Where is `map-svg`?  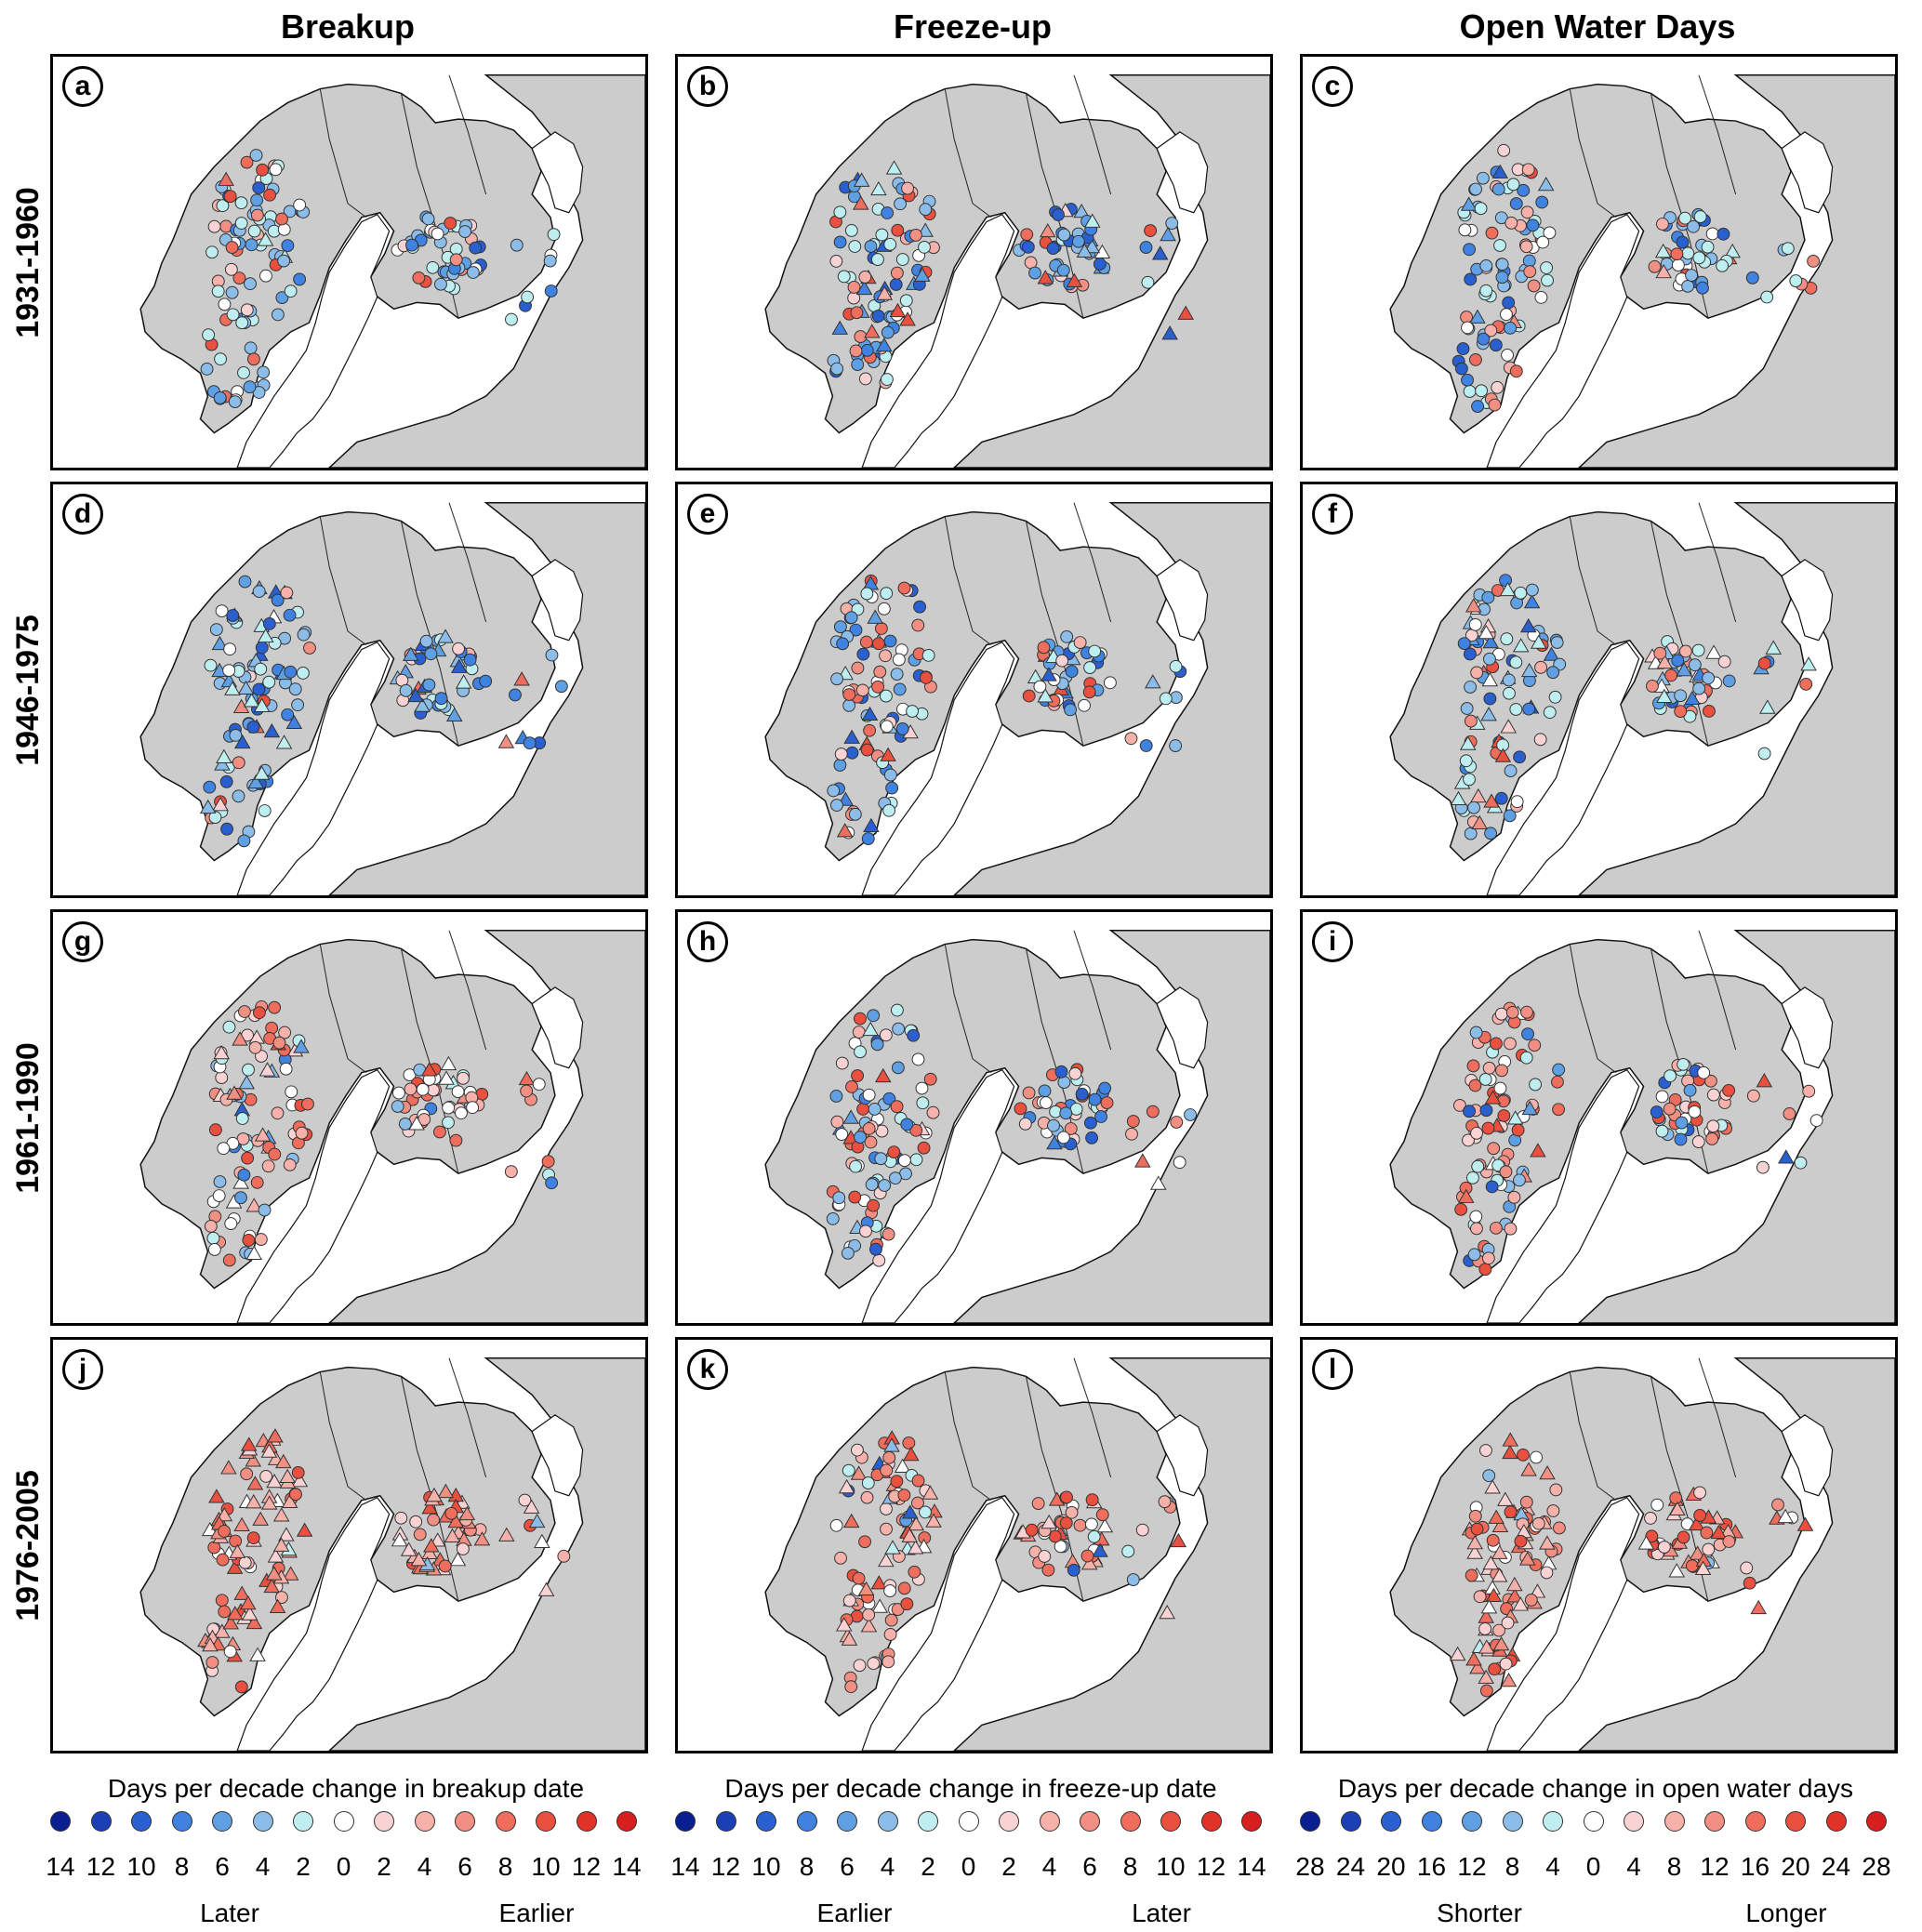 map-svg is located at coordinates (349, 689).